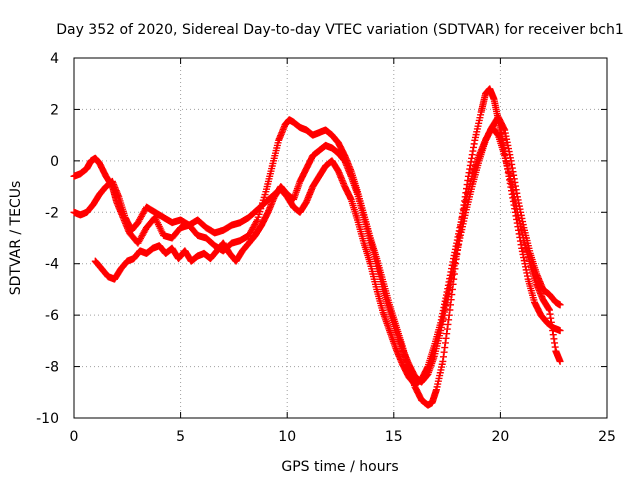 This screenshot has height=480, width=640. Describe the element at coordinates (54, 59) in the screenshot. I see `y-tick-label: 4` at that location.